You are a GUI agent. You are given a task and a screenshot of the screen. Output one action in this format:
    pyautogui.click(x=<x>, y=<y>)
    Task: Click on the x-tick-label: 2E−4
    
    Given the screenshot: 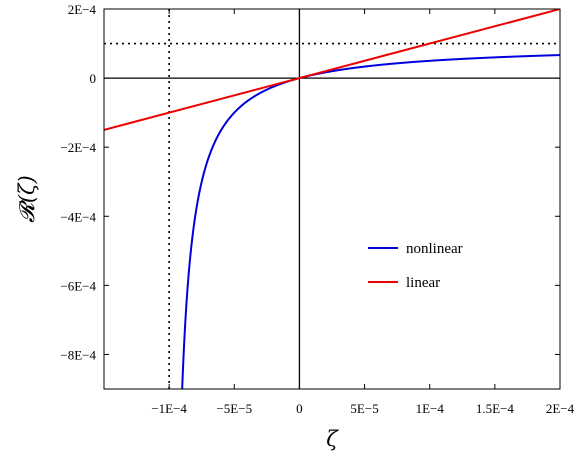 What is the action you would take?
    pyautogui.click(x=560, y=408)
    